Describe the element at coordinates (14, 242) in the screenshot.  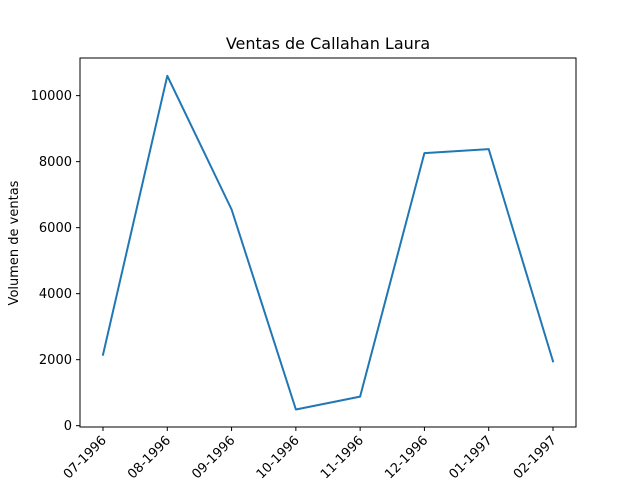
I see `y-axis-label: Volumen de ventas` at that location.